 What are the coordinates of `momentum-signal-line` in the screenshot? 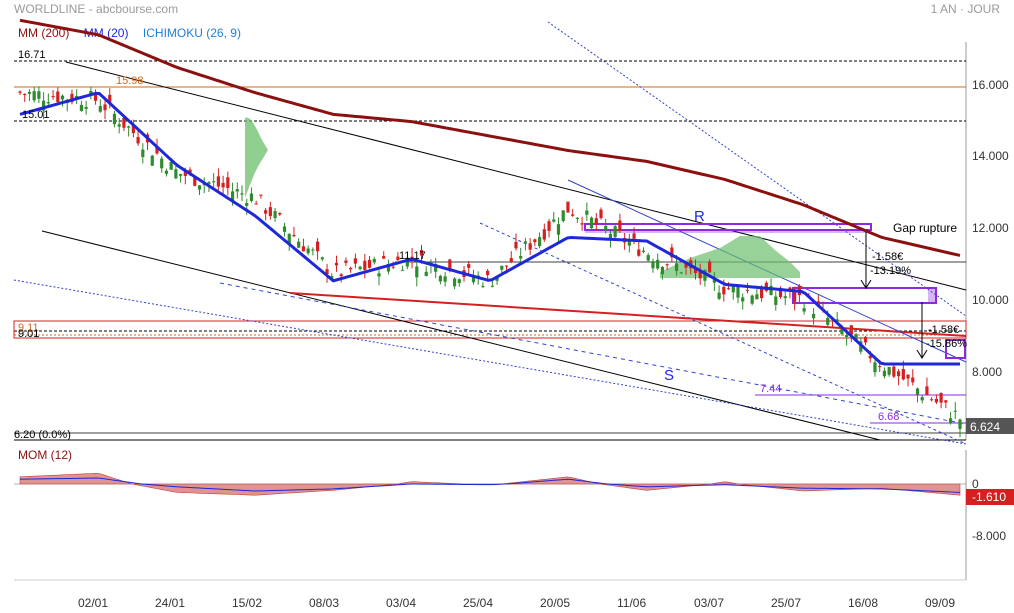 It's located at (490, 485).